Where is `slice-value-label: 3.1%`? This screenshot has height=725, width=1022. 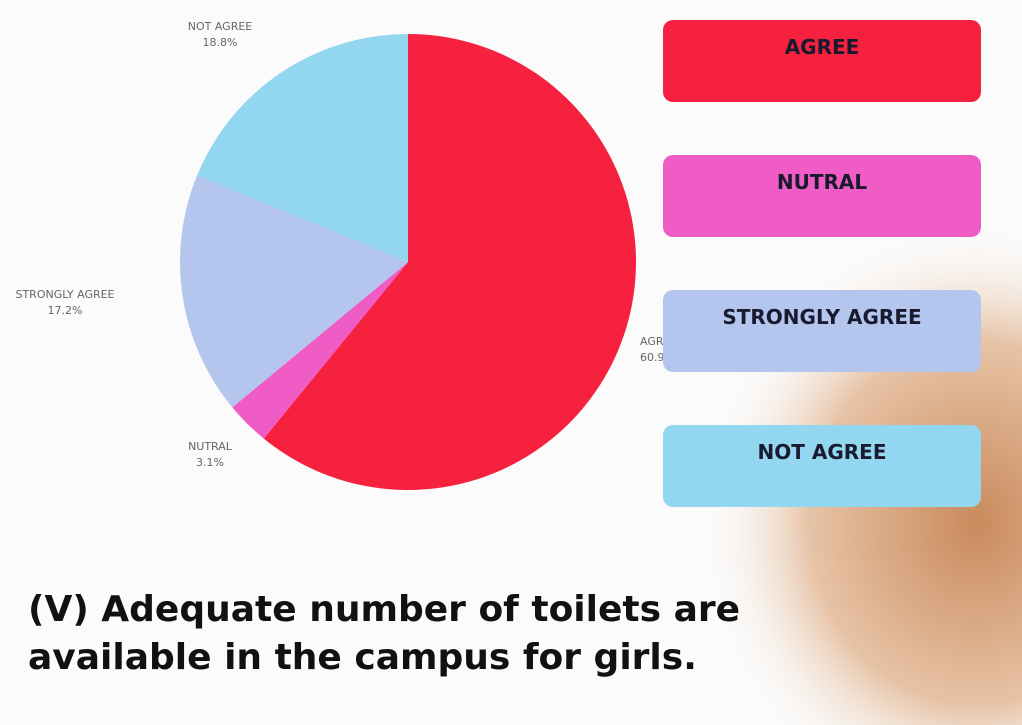
slice-value-label: 3.1% is located at coordinates (210, 462).